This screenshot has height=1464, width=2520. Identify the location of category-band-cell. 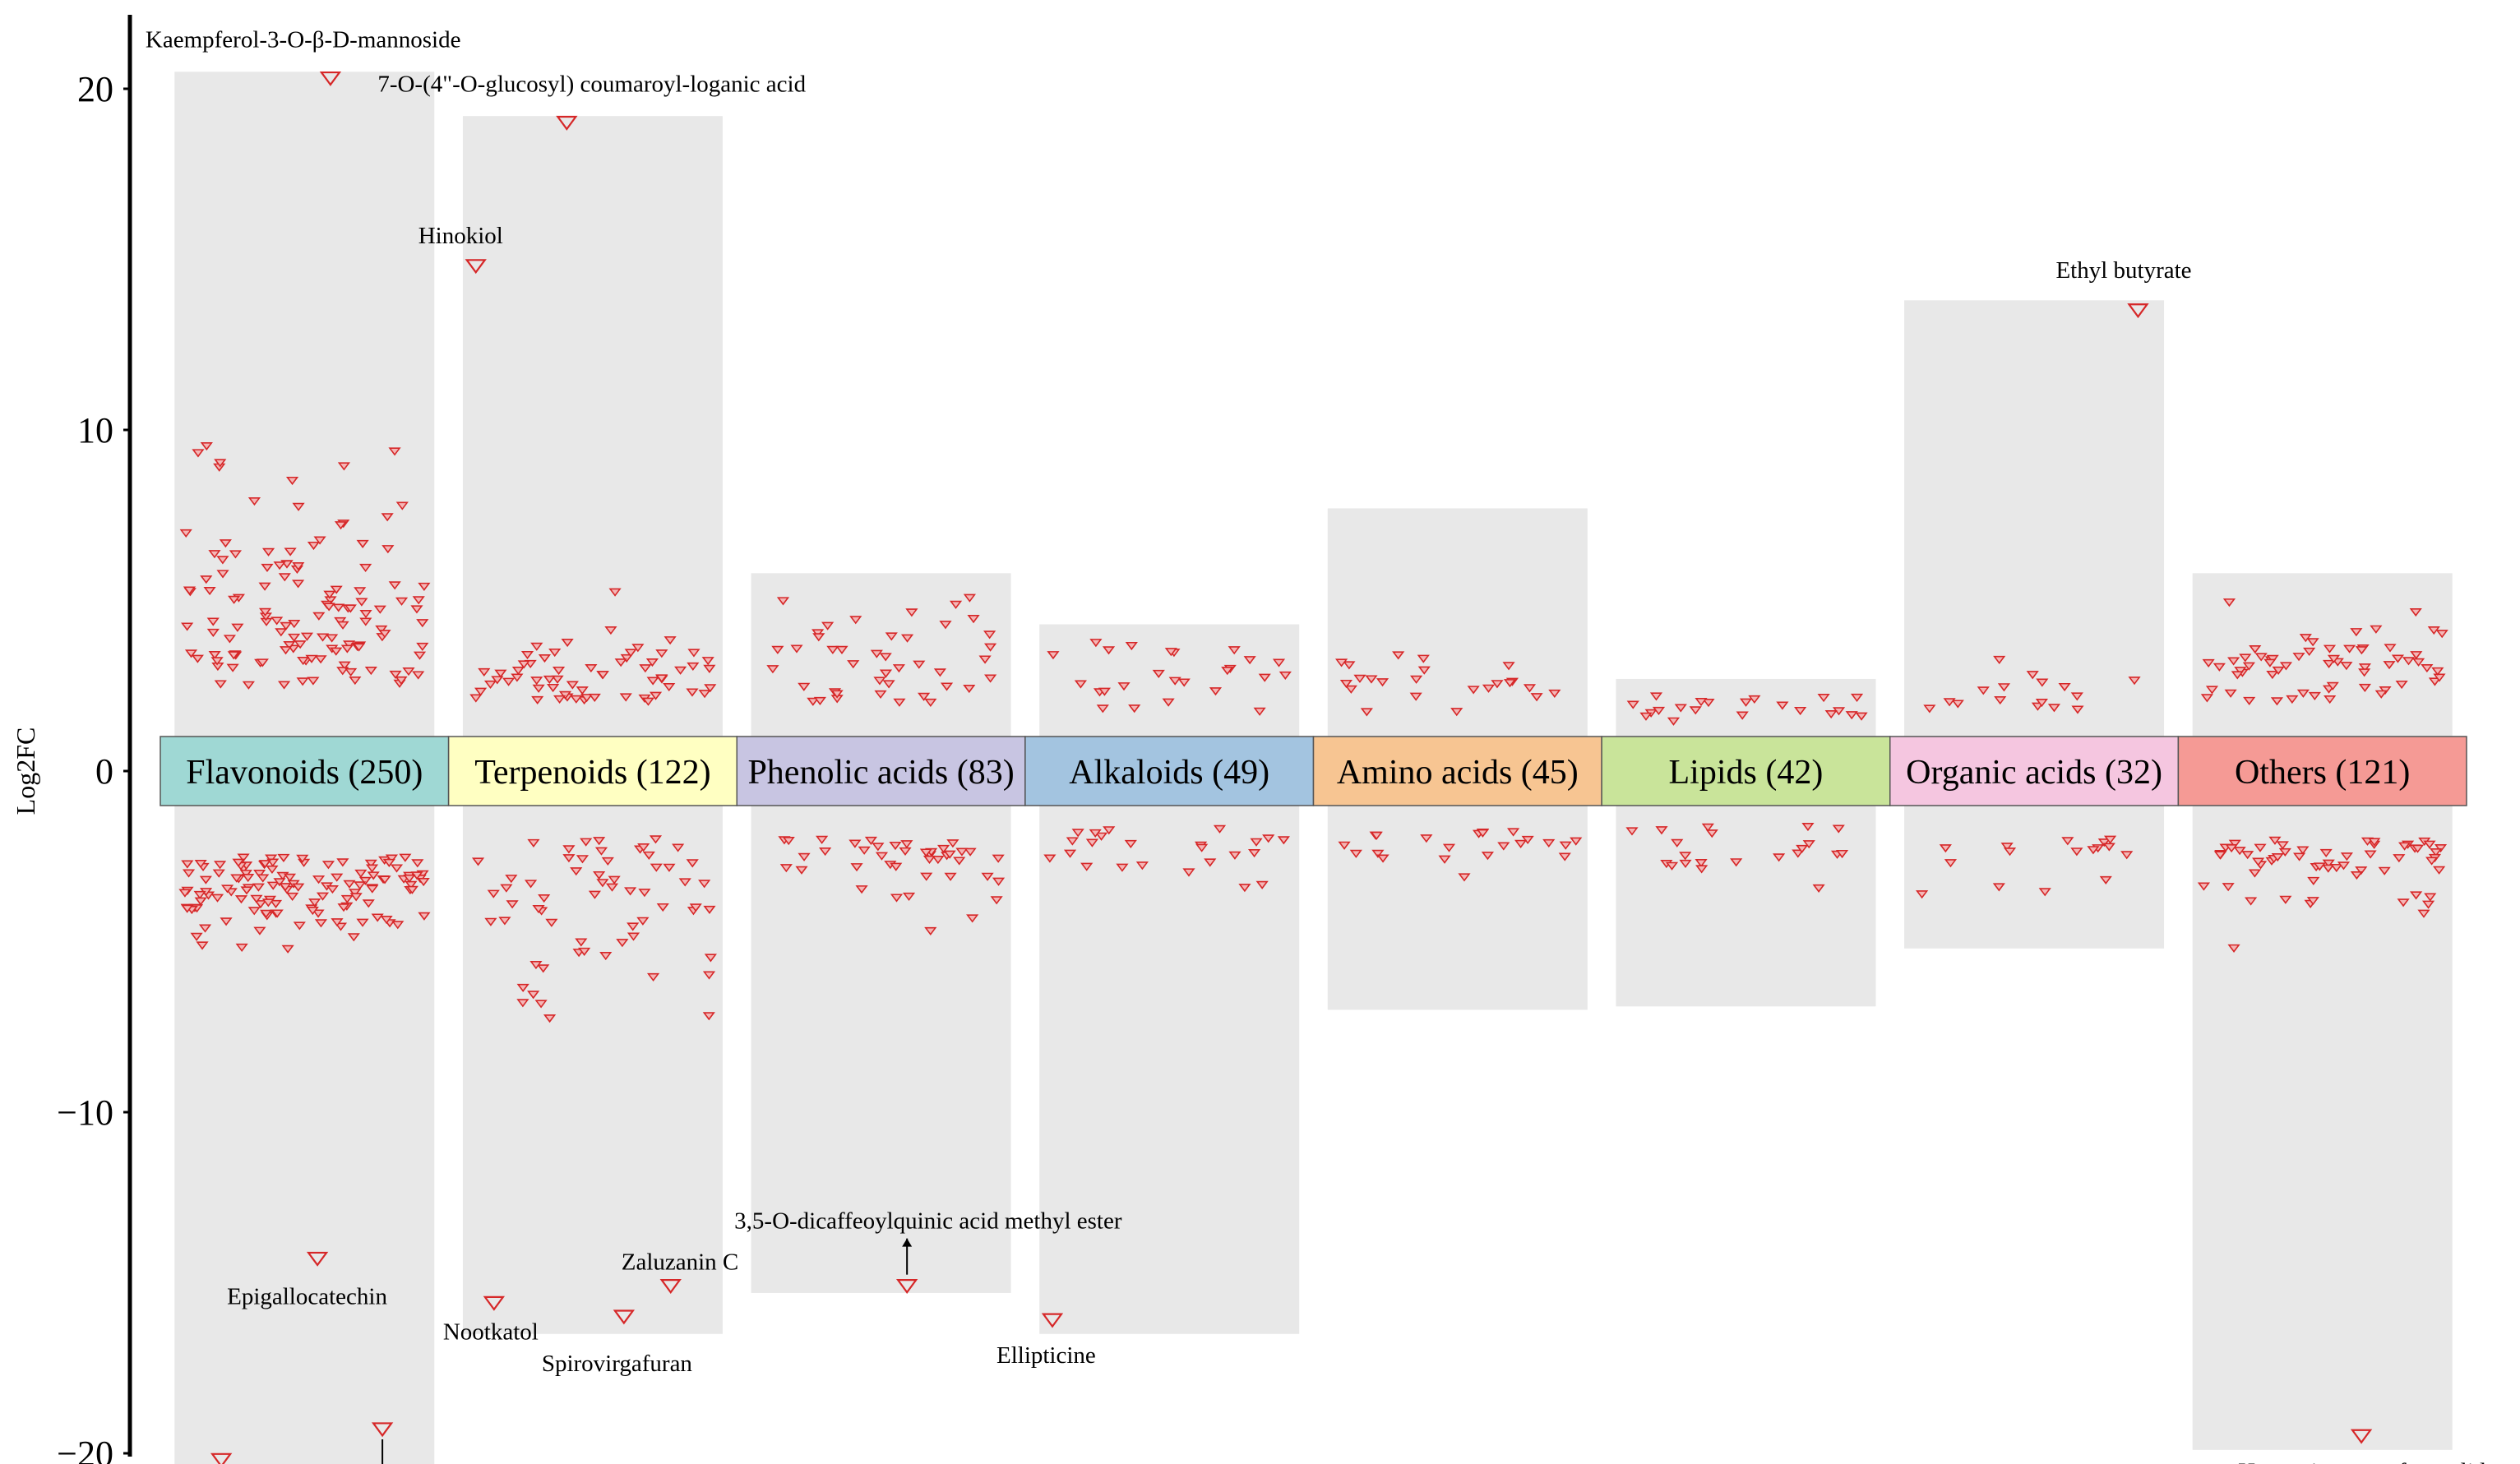
(1169, 771).